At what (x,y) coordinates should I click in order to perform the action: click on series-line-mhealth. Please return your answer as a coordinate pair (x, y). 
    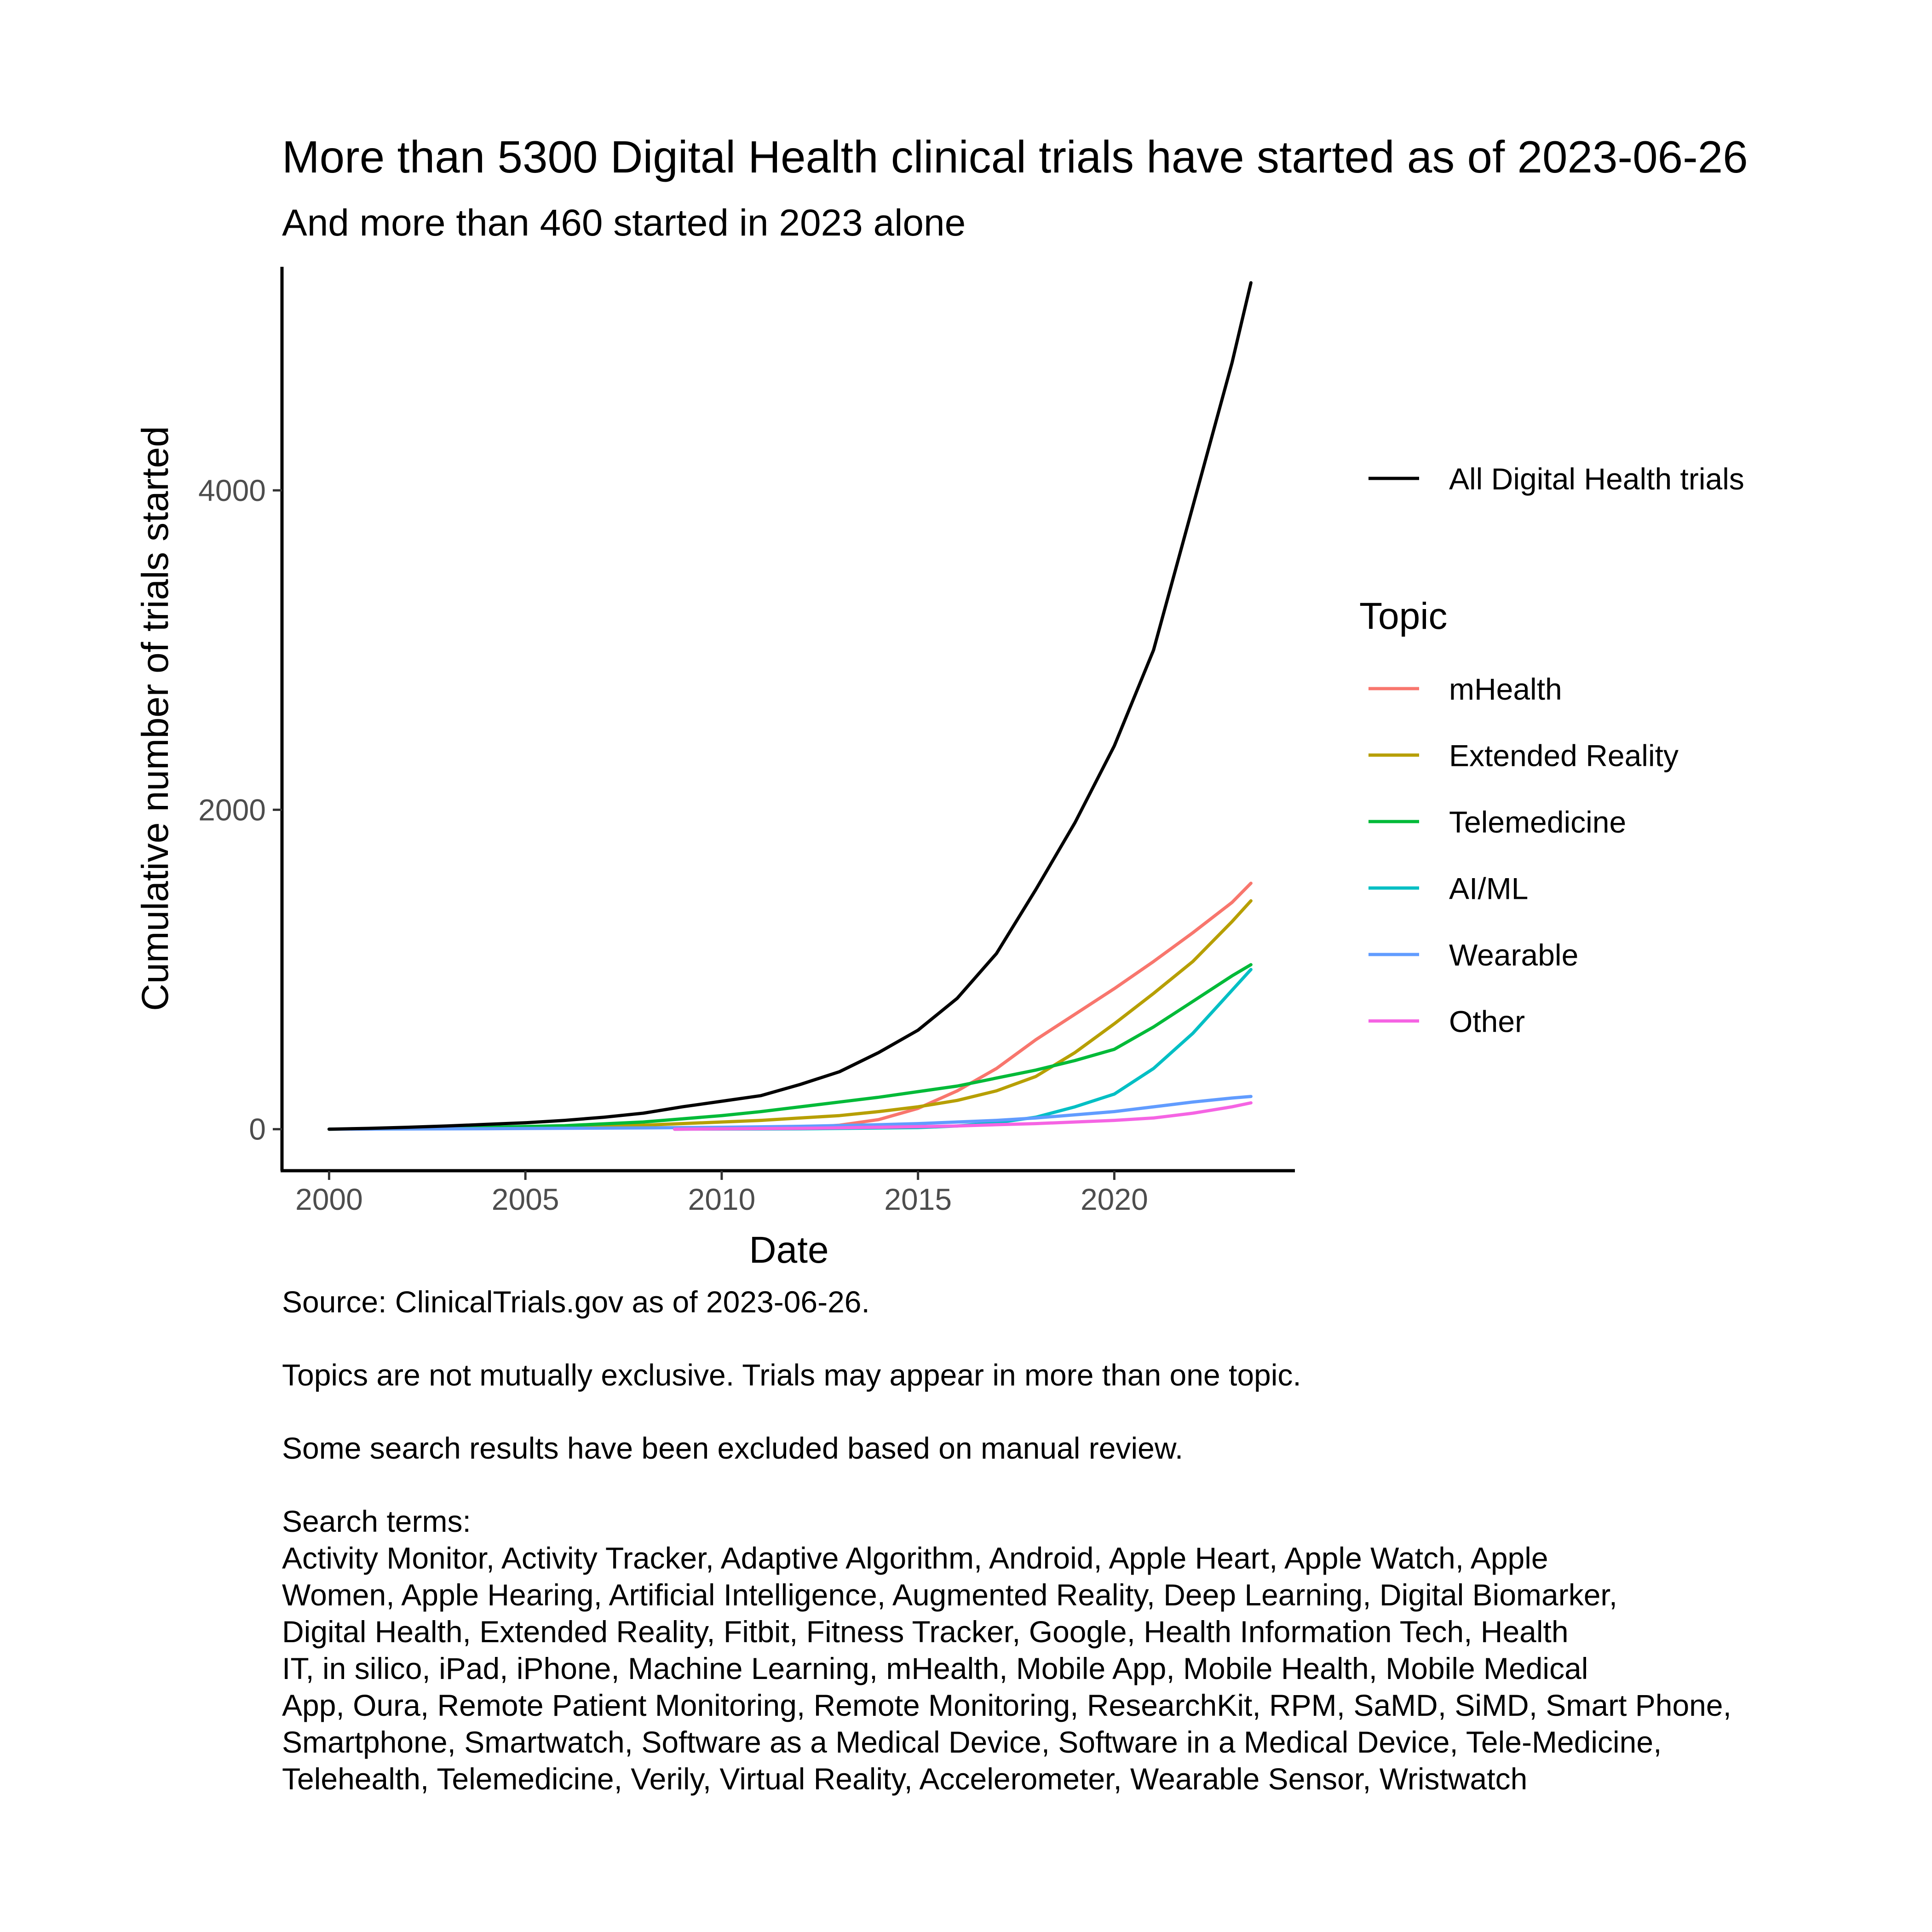
    Looking at the image, I should click on (963, 1006).